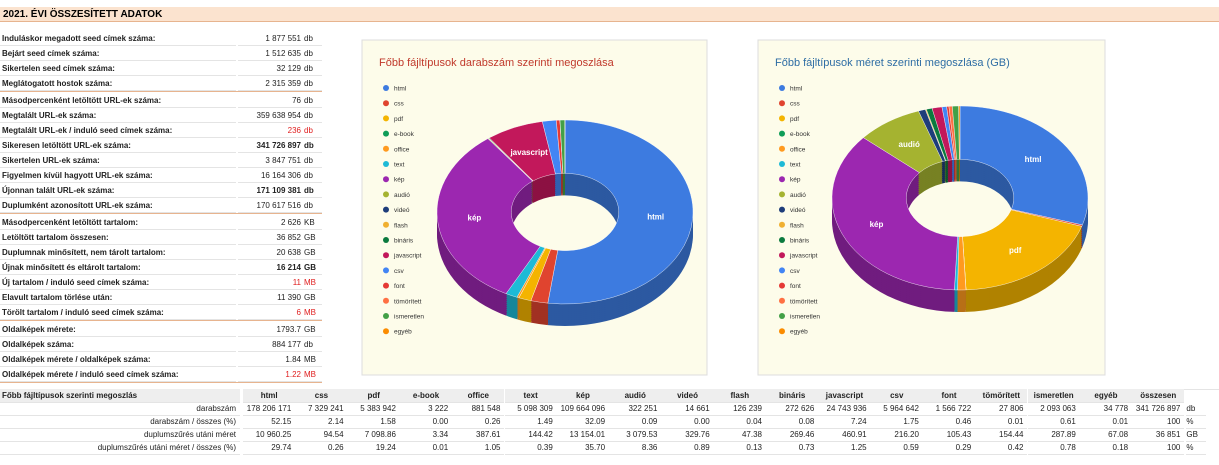 This screenshot has height=465, width=1219. Describe the element at coordinates (583, 409) in the screenshot. I see `cell: 109 664 096` at that location.